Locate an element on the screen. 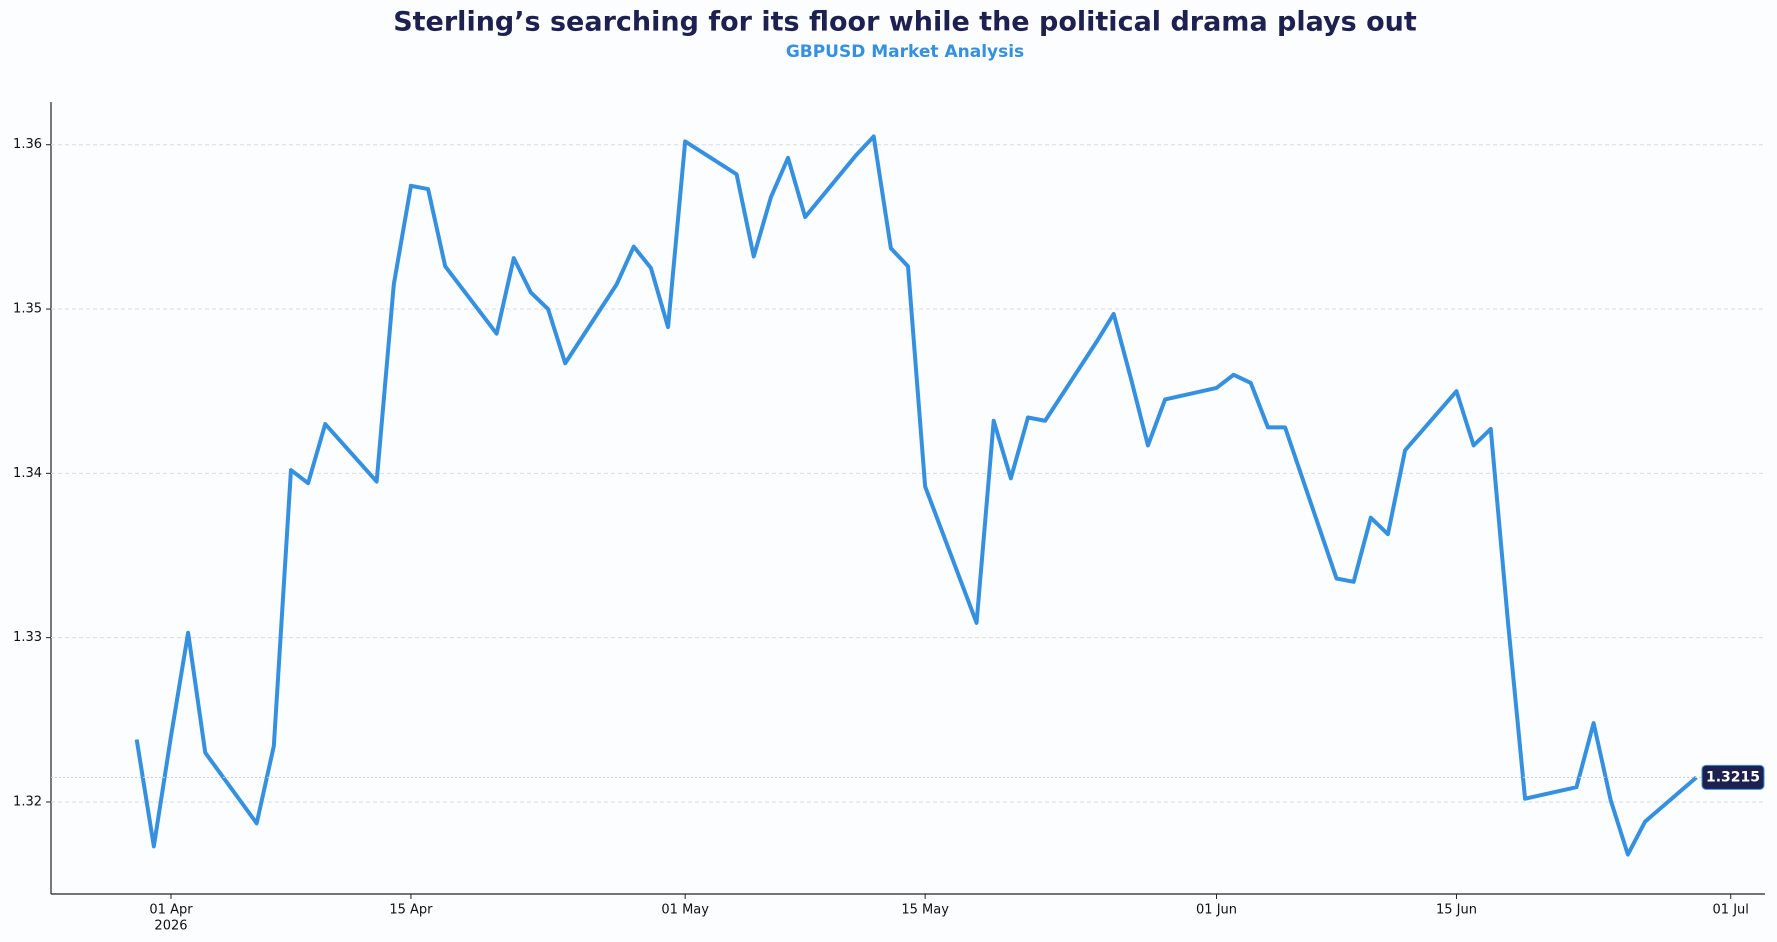 This screenshot has height=942, width=1777. y-tick-label: 1.34 is located at coordinates (27, 473).